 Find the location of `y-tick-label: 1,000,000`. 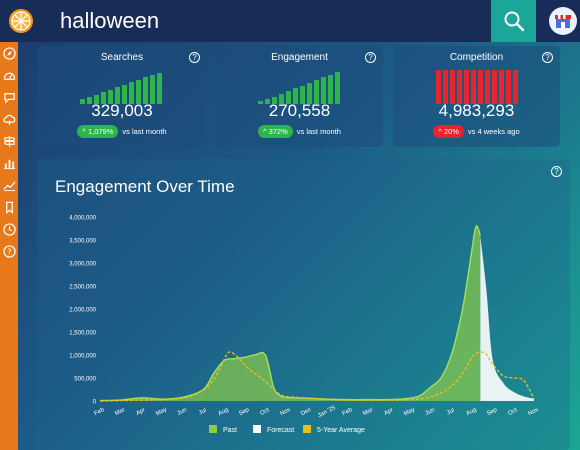

y-tick-label: 1,000,000 is located at coordinates (82, 357).